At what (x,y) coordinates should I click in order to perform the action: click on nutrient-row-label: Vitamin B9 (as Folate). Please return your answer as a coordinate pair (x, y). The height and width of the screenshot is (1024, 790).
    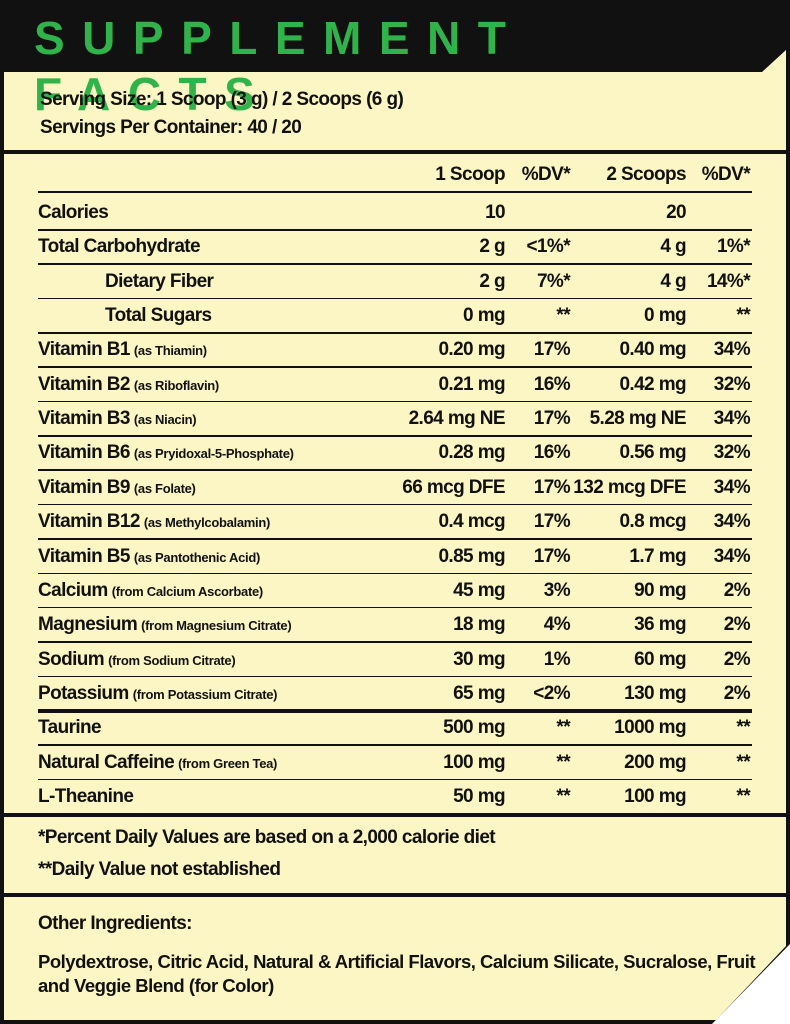
    Looking at the image, I should click on (117, 488).